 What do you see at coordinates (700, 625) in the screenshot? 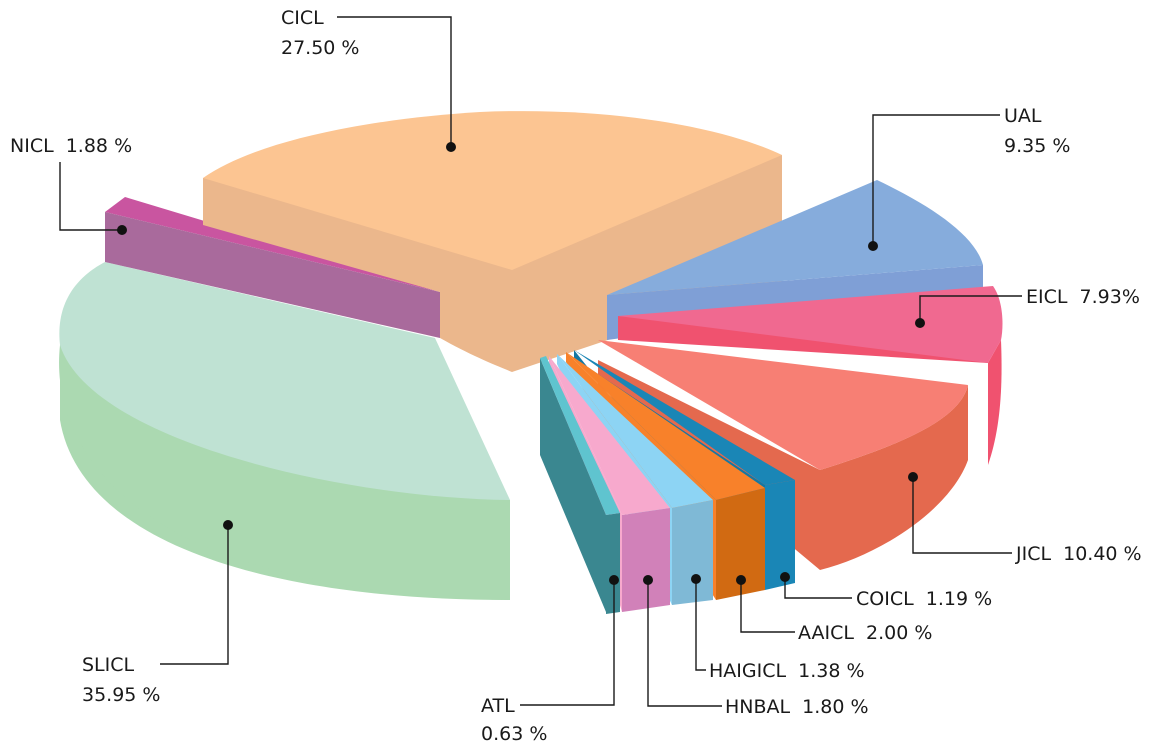
I see `leader-haigicl` at bounding box center [700, 625].